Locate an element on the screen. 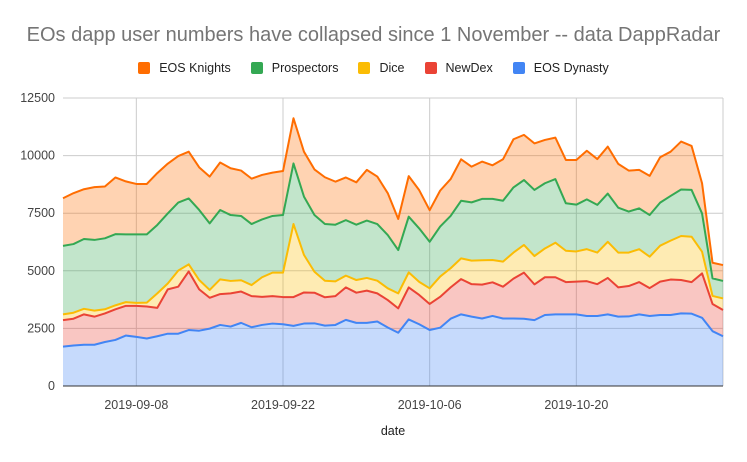 Image resolution: width=747 pixels, height=462 pixels. legend-item-dice: Dice is located at coordinates (381, 68).